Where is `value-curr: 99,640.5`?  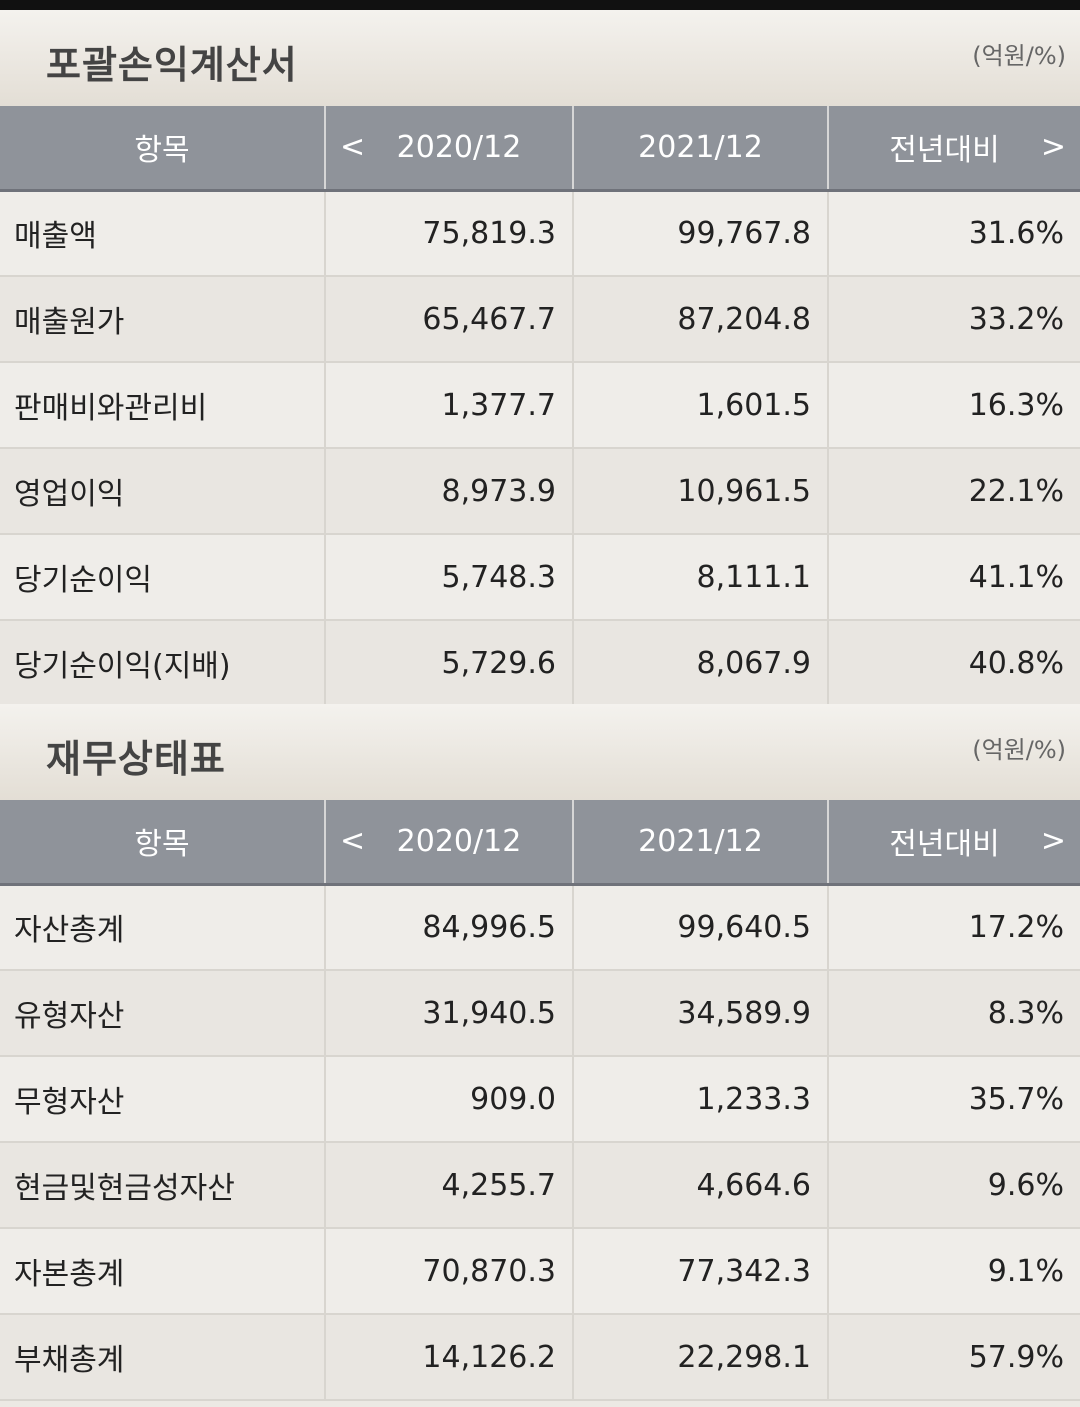 value-curr: 99,640.5 is located at coordinates (700, 927).